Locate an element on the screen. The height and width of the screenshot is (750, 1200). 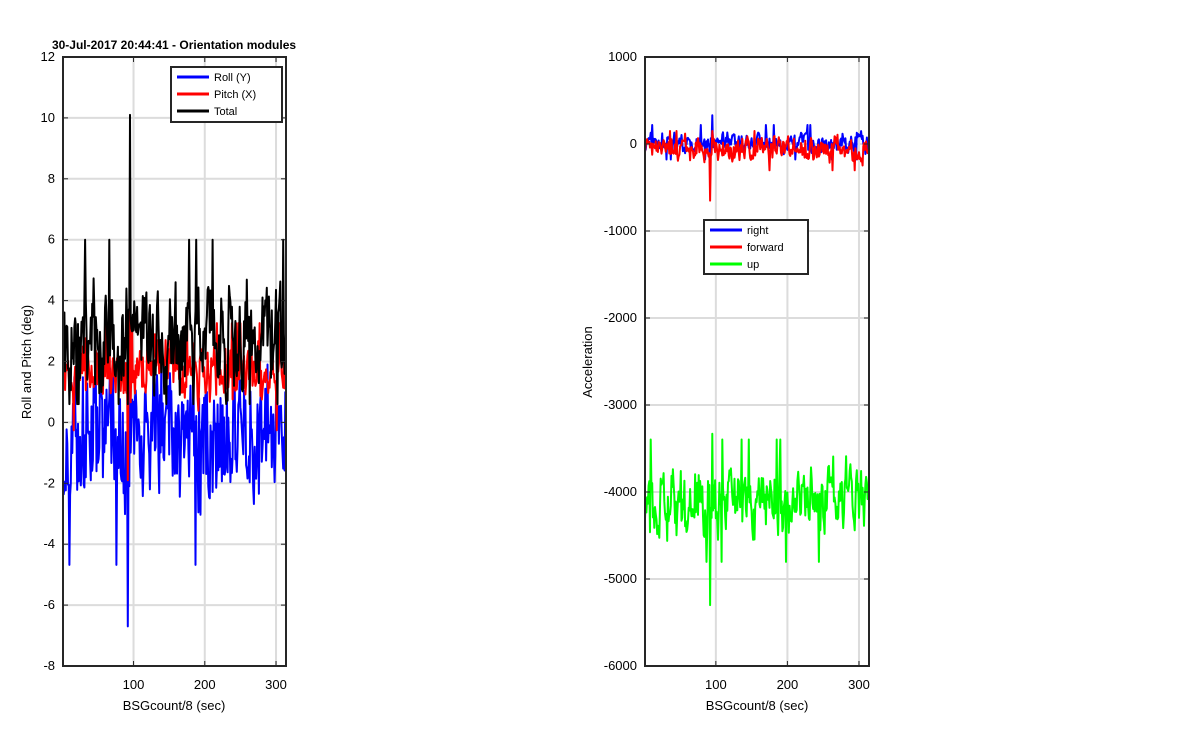
legend-label: Total is located at coordinates (225, 112).